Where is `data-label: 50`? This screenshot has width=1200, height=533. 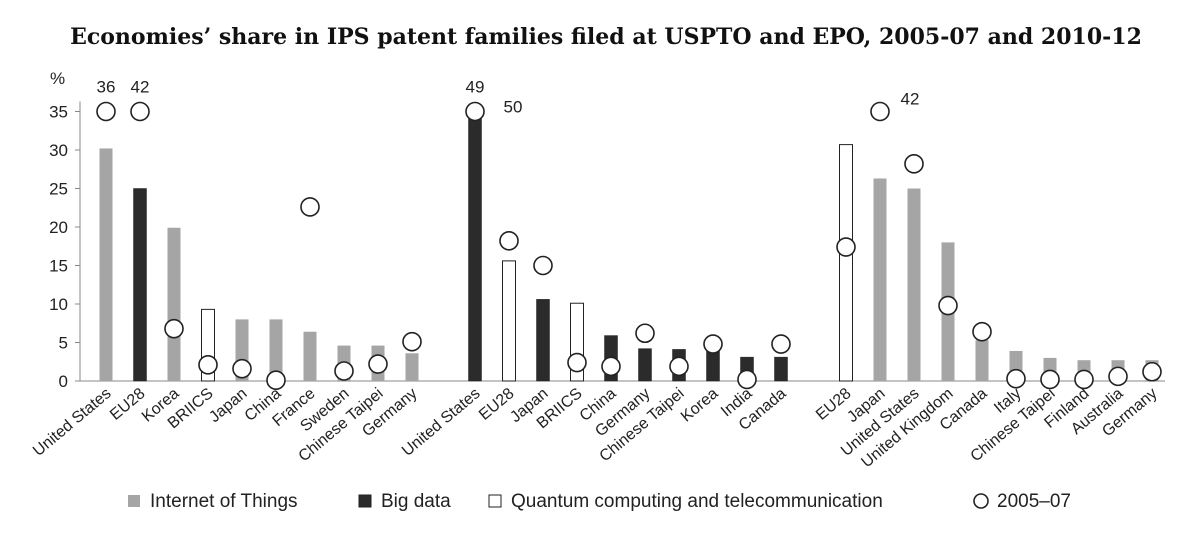
data-label: 50 is located at coordinates (513, 107).